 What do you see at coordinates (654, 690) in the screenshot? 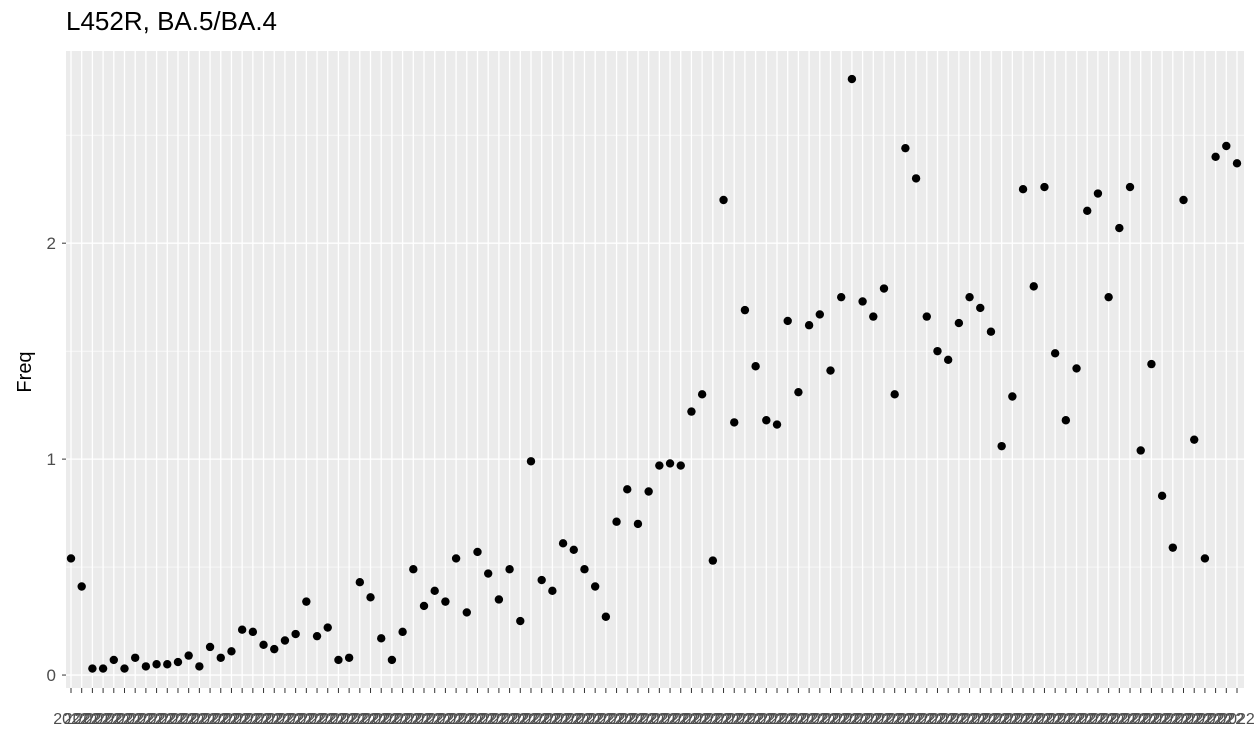
I see `x-axis-ticks` at bounding box center [654, 690].